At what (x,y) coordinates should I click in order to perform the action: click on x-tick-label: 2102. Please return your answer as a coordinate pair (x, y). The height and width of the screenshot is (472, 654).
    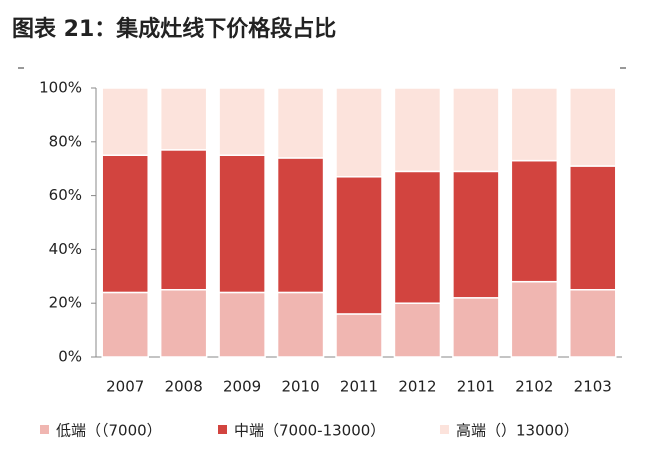
    Looking at the image, I should click on (534, 387).